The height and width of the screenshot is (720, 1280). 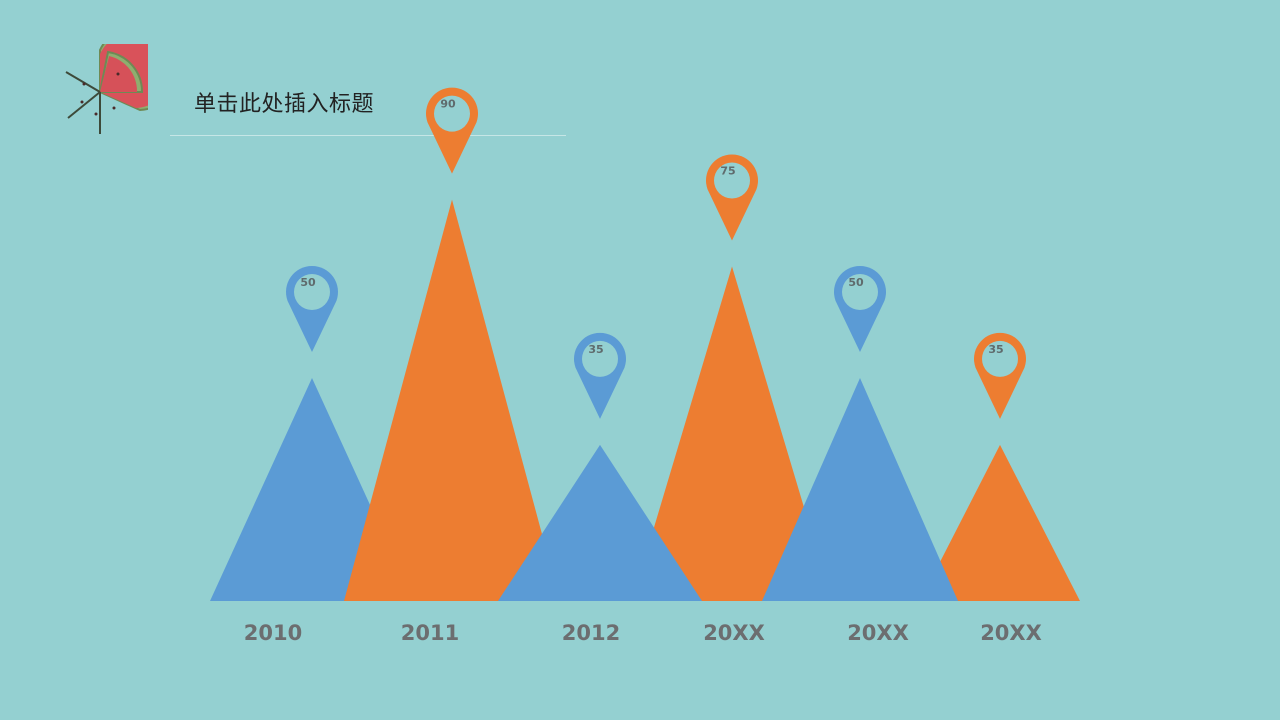 What do you see at coordinates (591, 633) in the screenshot?
I see `x-tick-label-2: 2012` at bounding box center [591, 633].